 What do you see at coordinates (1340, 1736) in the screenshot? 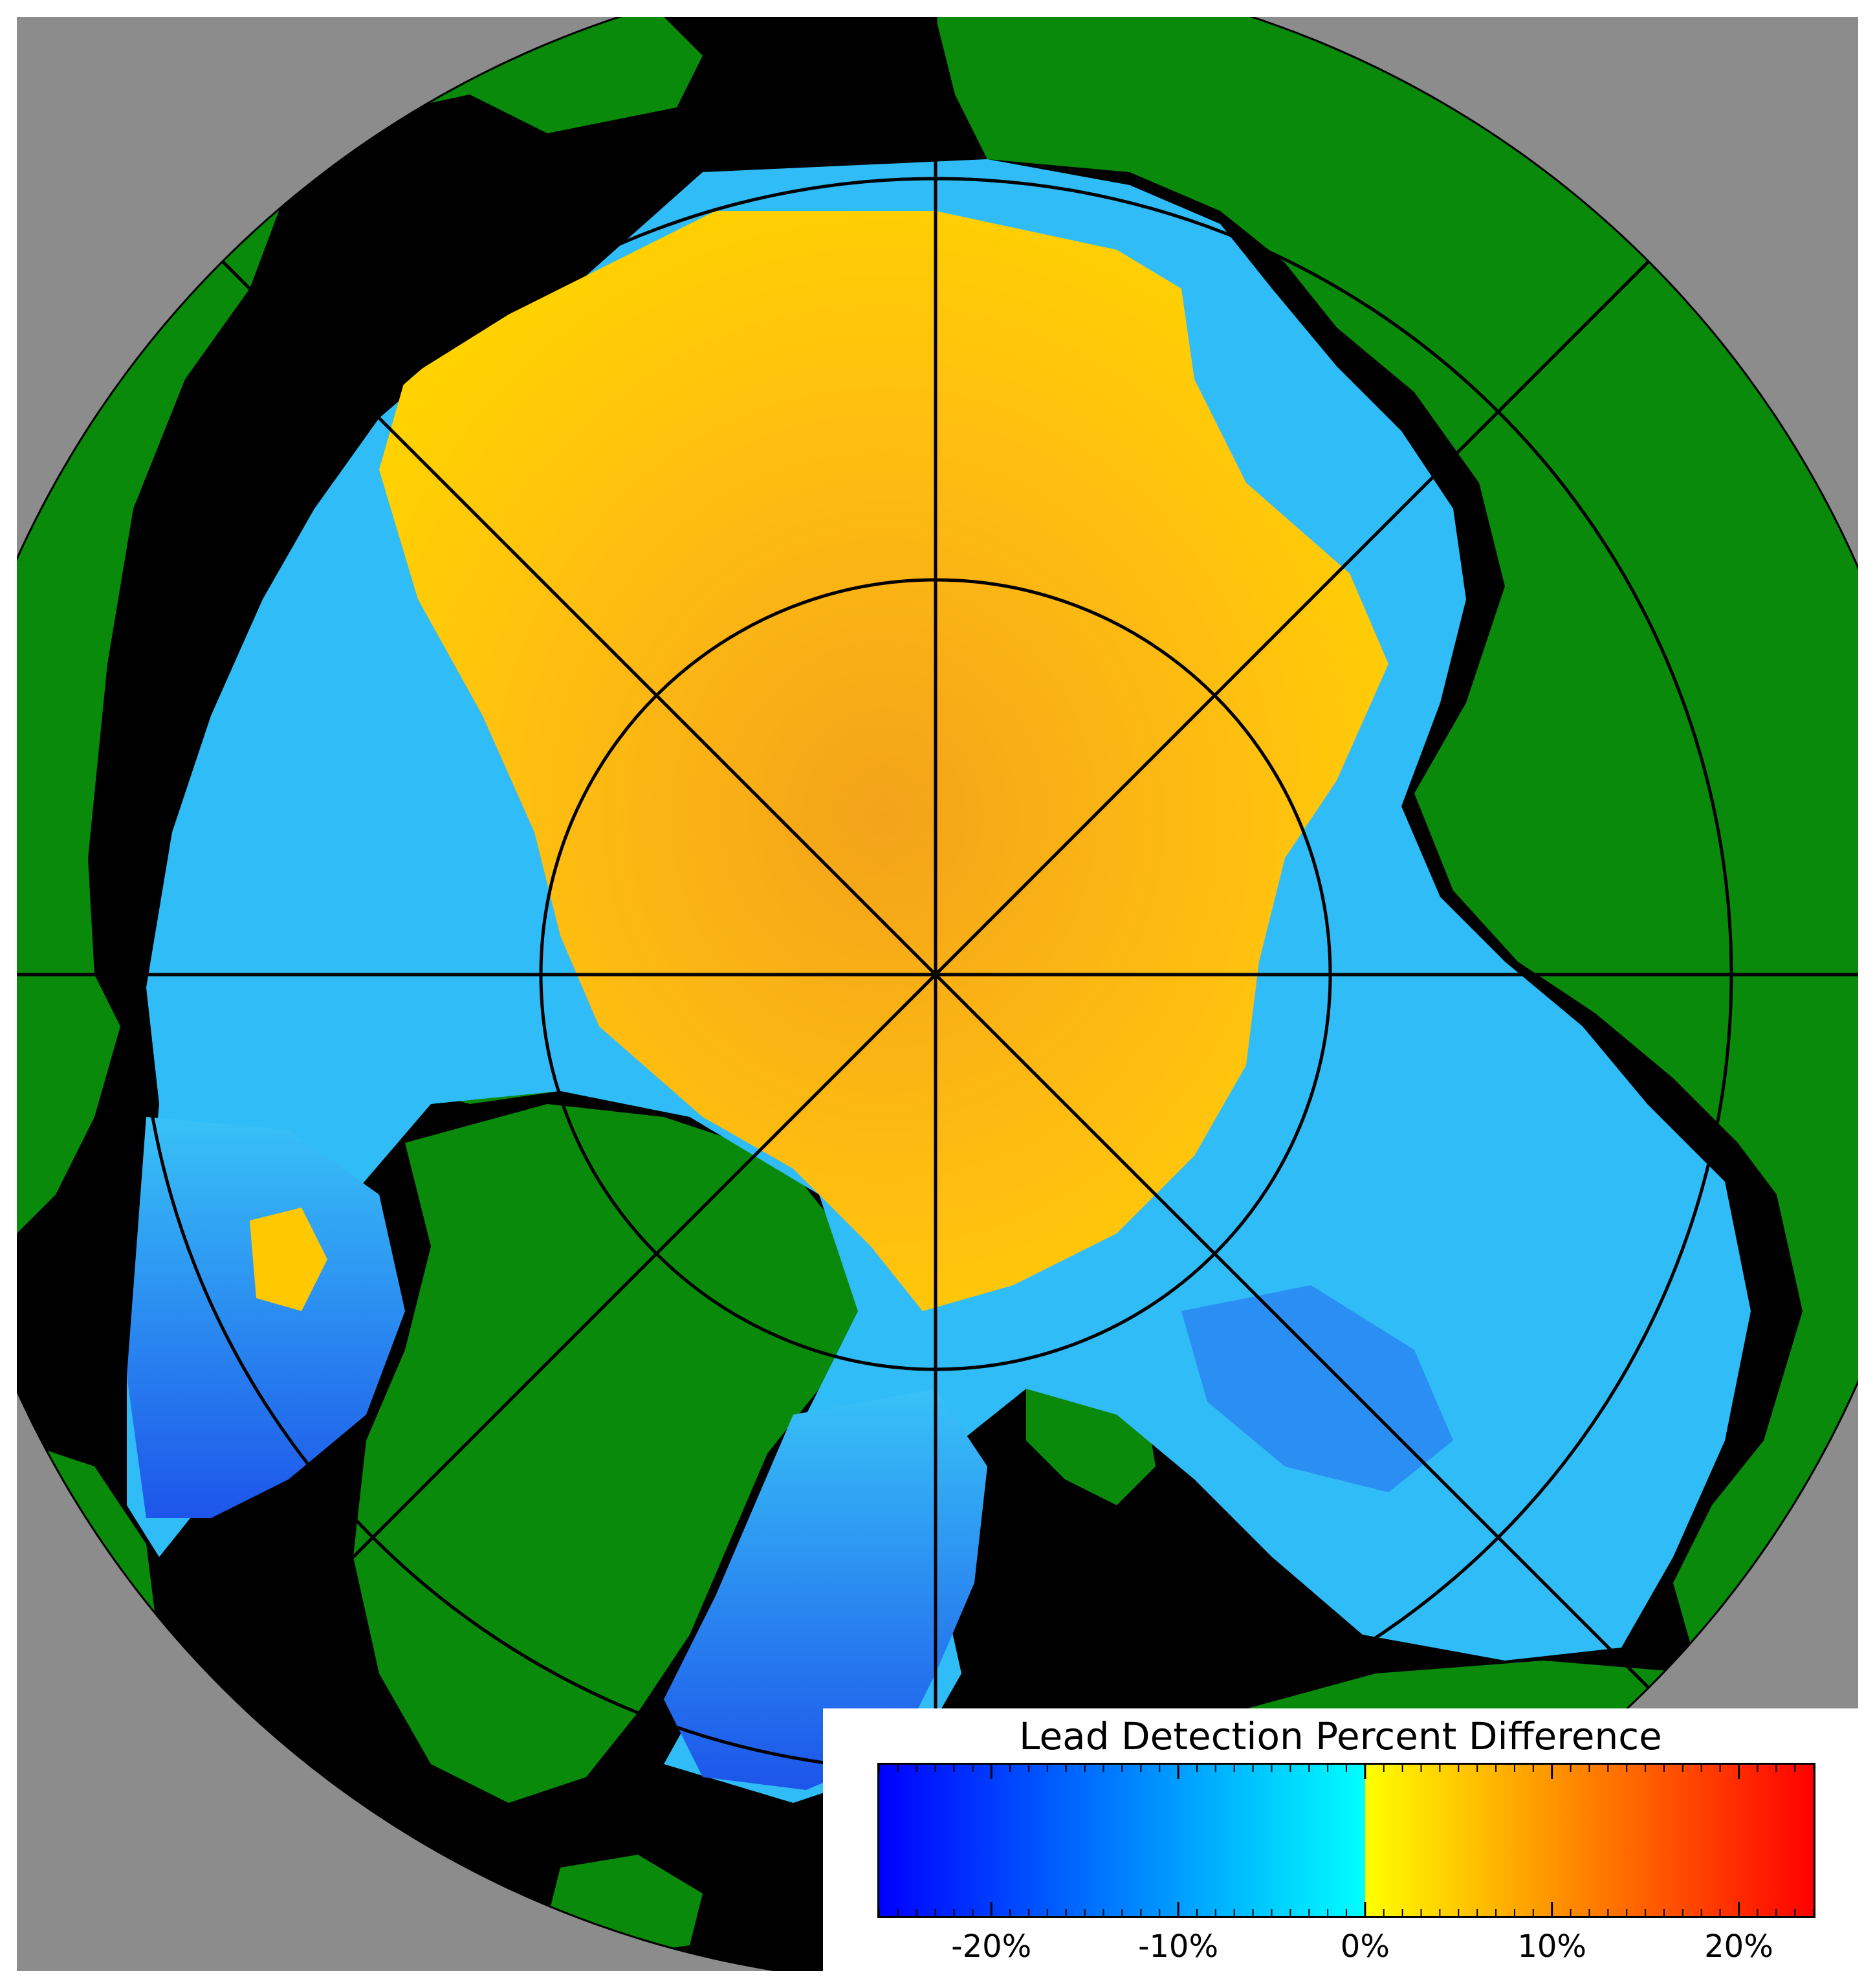
I see `legend-title: Lead Detection Percent Difference` at bounding box center [1340, 1736].